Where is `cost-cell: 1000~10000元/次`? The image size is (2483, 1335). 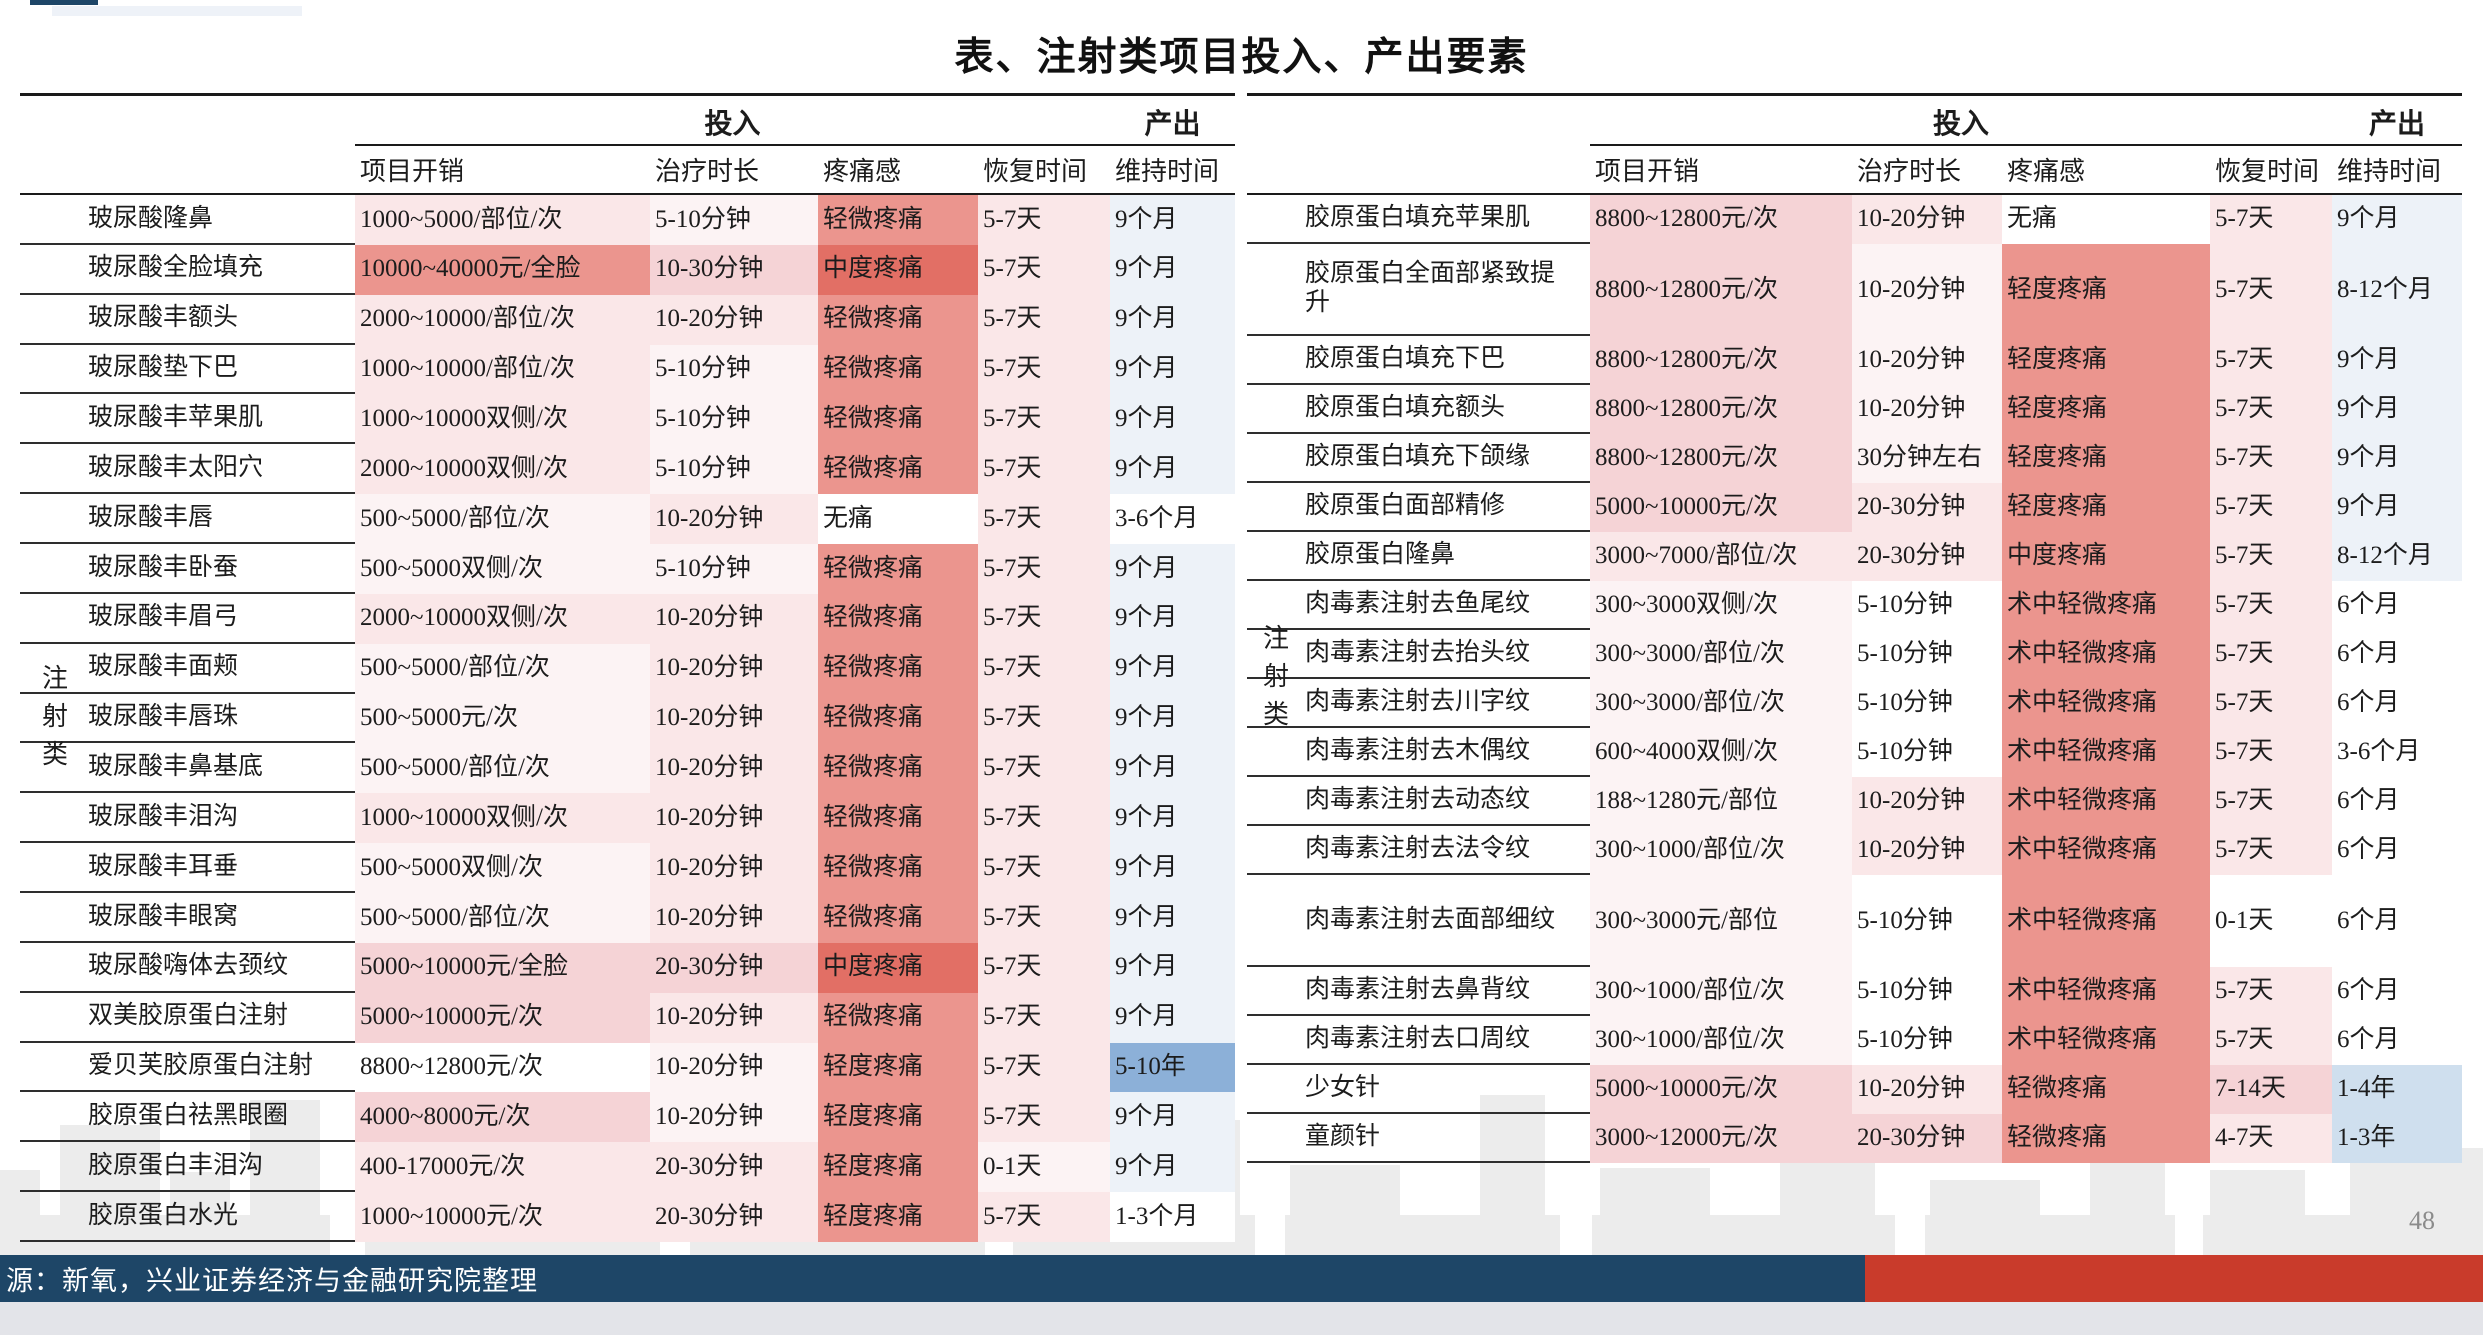
cost-cell: 1000~10000元/次 is located at coordinates (502, 1217).